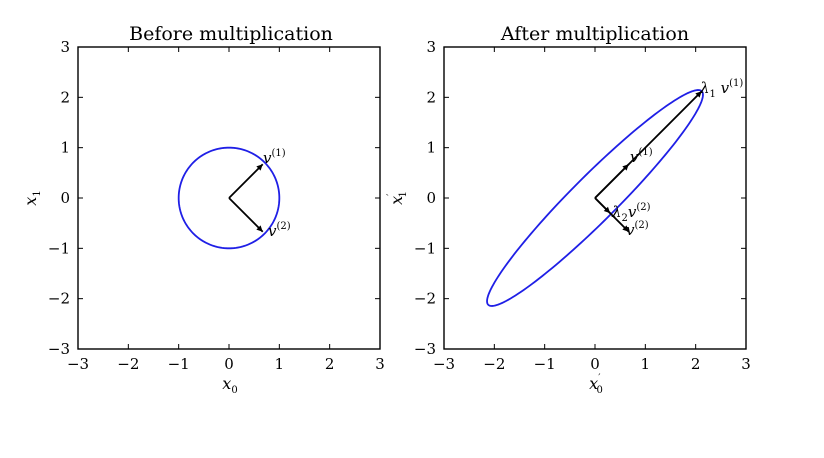 The image size is (824, 458). I want to click on right-xtick-label-1: −2, so click(494, 364).